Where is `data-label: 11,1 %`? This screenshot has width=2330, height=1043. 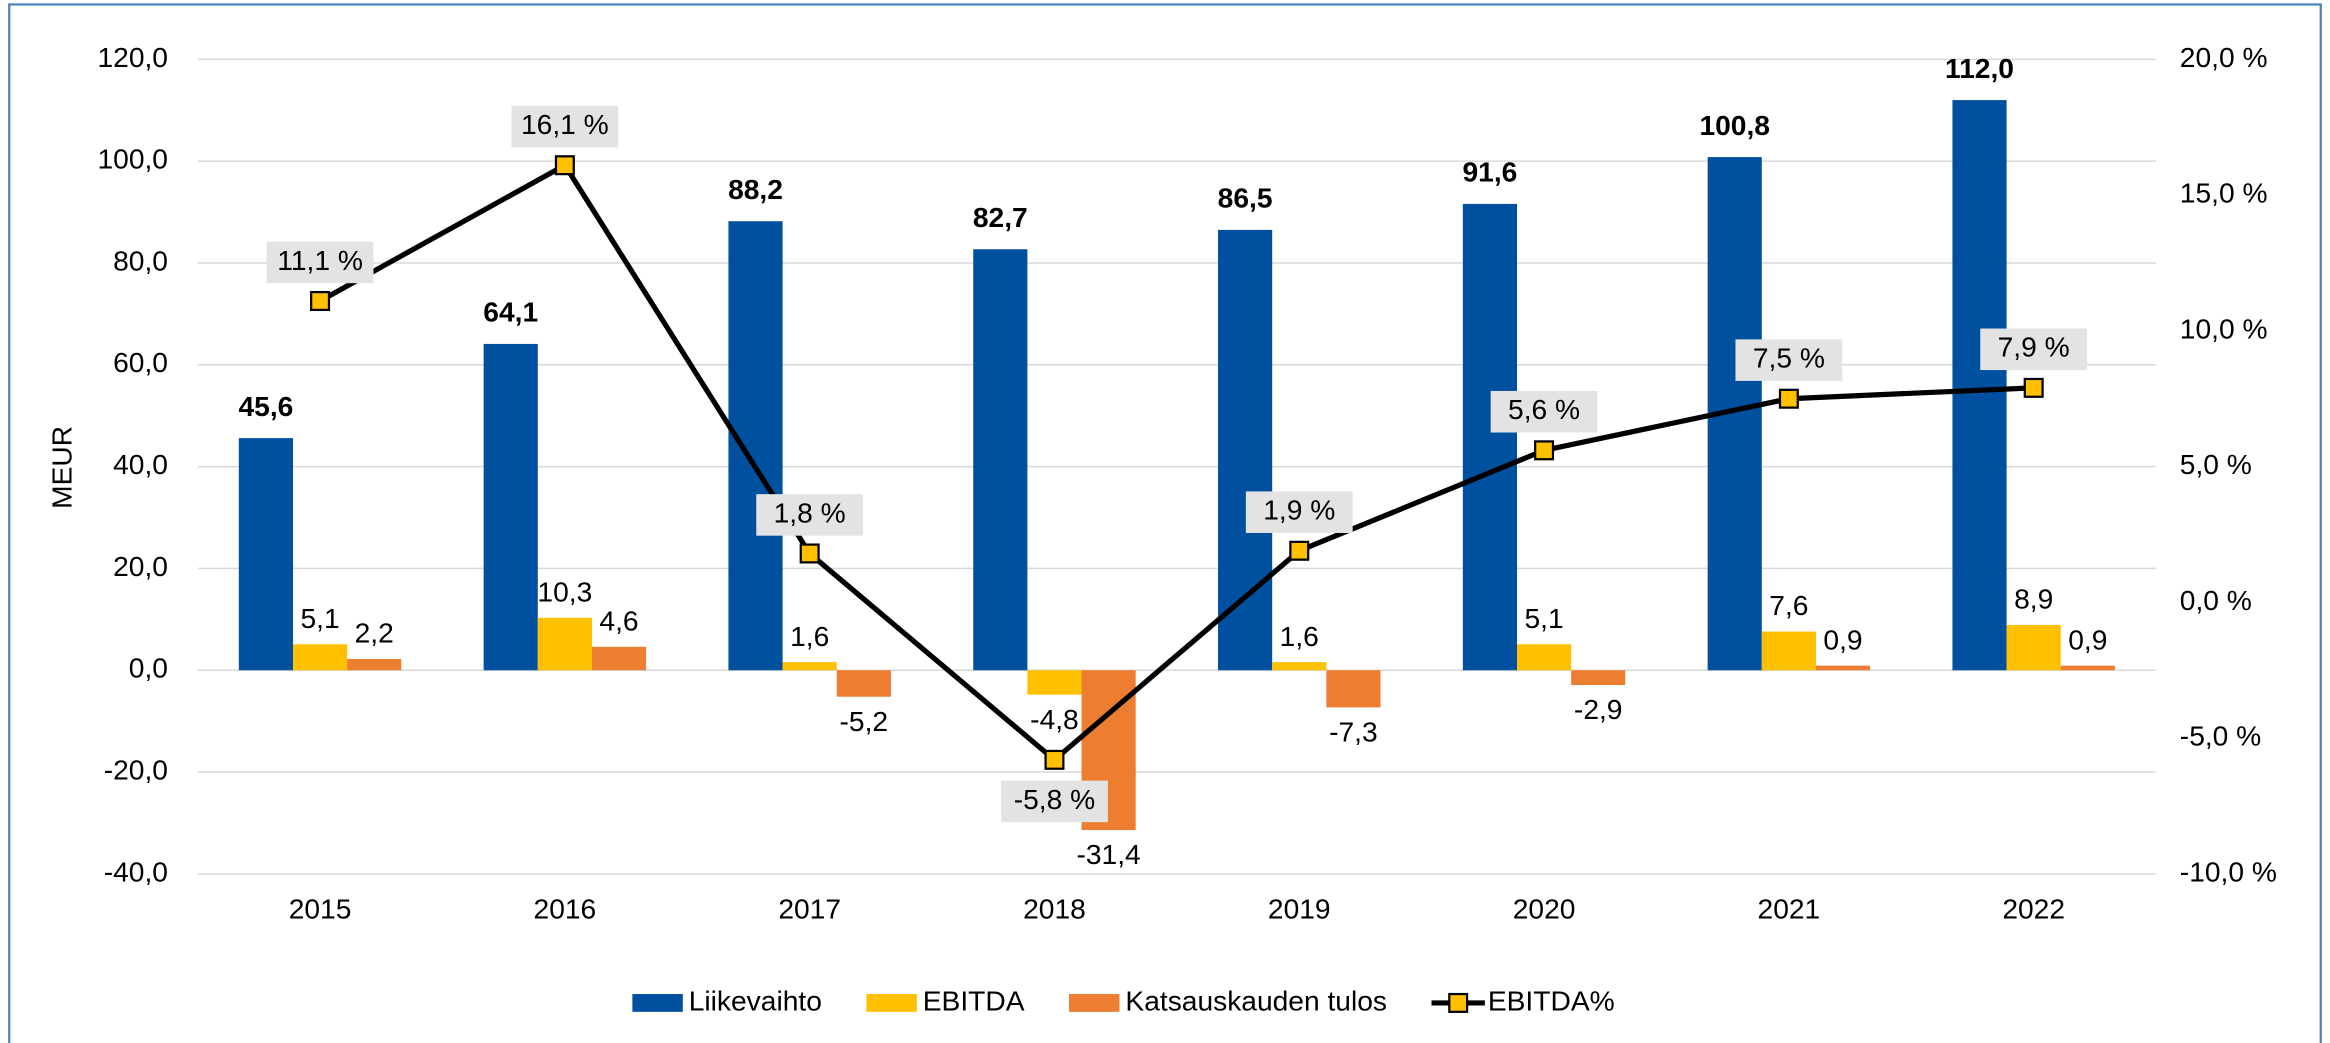 data-label: 11,1 % is located at coordinates (320, 260).